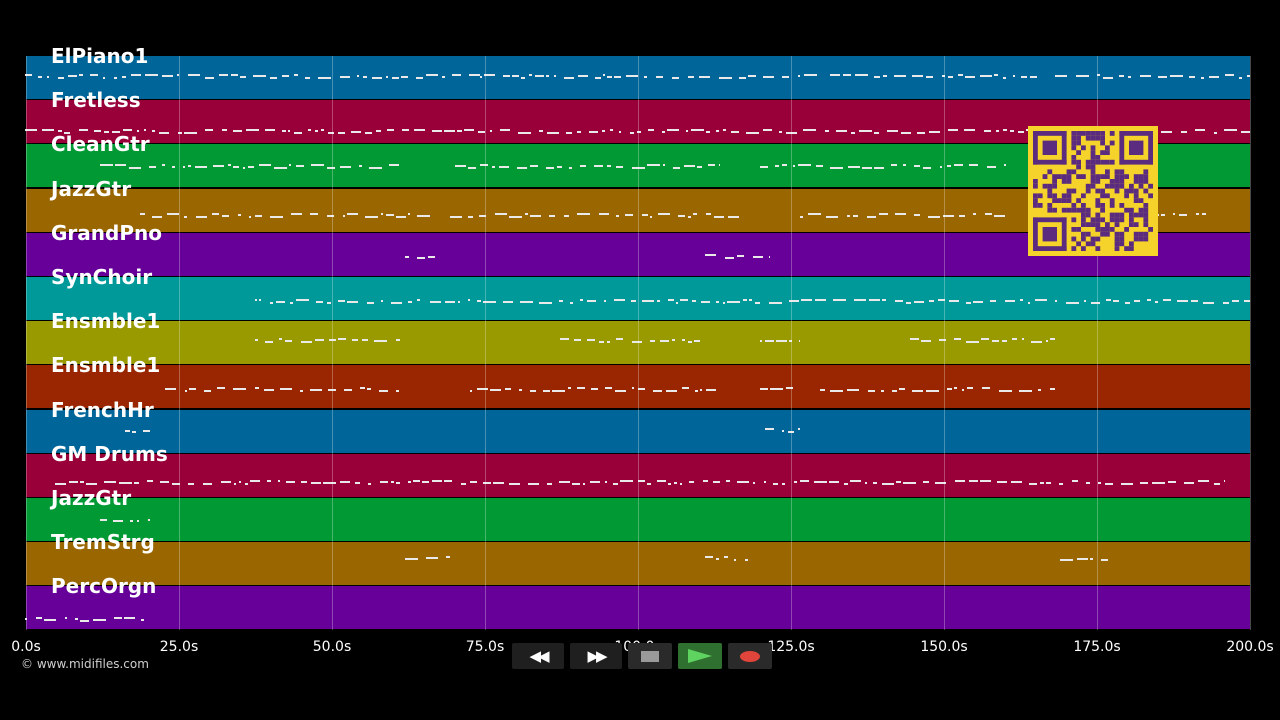  Describe the element at coordinates (637, 72) in the screenshot. I see `track-row: ElPiano1` at that location.